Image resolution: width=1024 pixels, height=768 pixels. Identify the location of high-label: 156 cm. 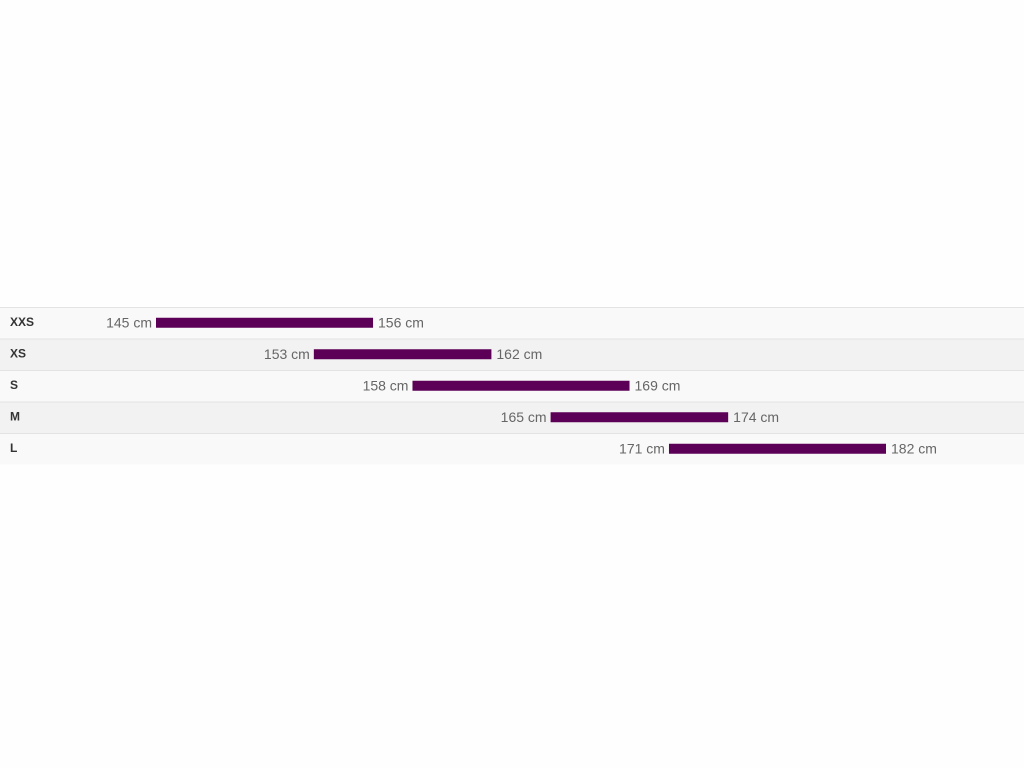
(401, 322).